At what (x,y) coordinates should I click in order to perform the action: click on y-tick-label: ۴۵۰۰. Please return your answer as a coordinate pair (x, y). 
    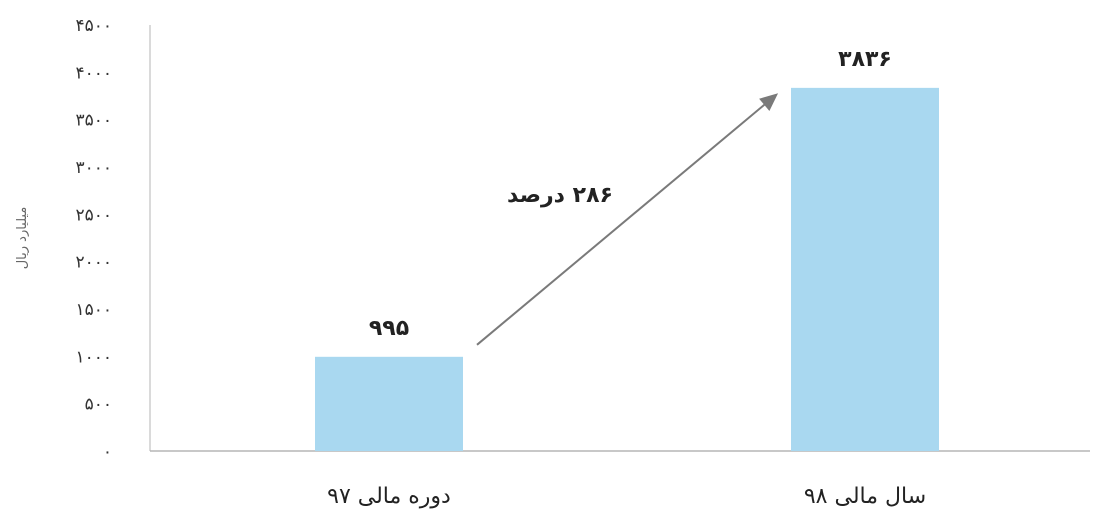
    Looking at the image, I should click on (93, 26).